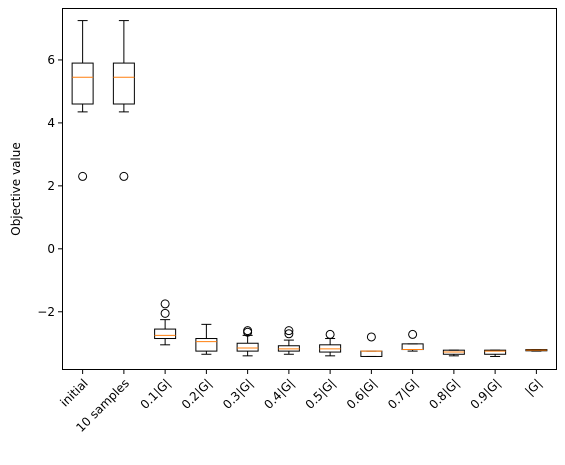 The image size is (565, 465). What do you see at coordinates (51, 60) in the screenshot?
I see `y-tick-label: 6` at bounding box center [51, 60].